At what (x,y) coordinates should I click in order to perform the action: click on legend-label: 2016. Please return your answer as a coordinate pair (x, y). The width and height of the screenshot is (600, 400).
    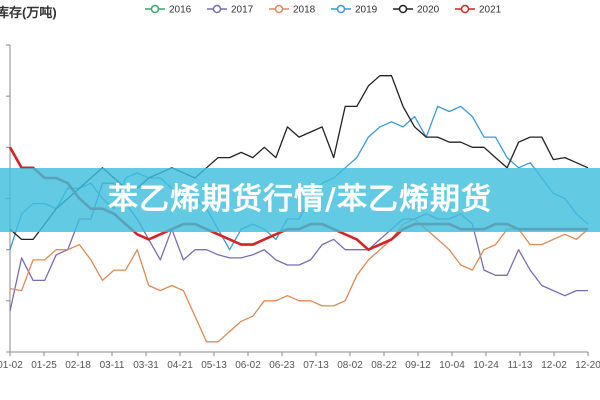
    Looking at the image, I should click on (180, 10).